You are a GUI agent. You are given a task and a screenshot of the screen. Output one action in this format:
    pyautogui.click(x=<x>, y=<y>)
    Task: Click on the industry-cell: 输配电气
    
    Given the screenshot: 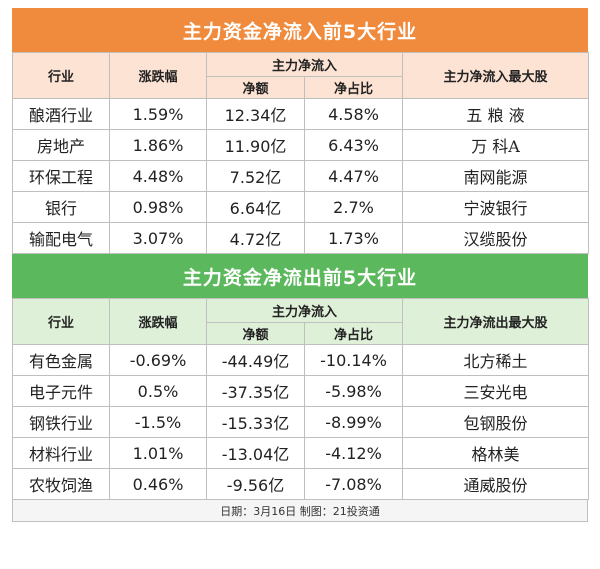 What is the action you would take?
    pyautogui.click(x=61, y=238)
    